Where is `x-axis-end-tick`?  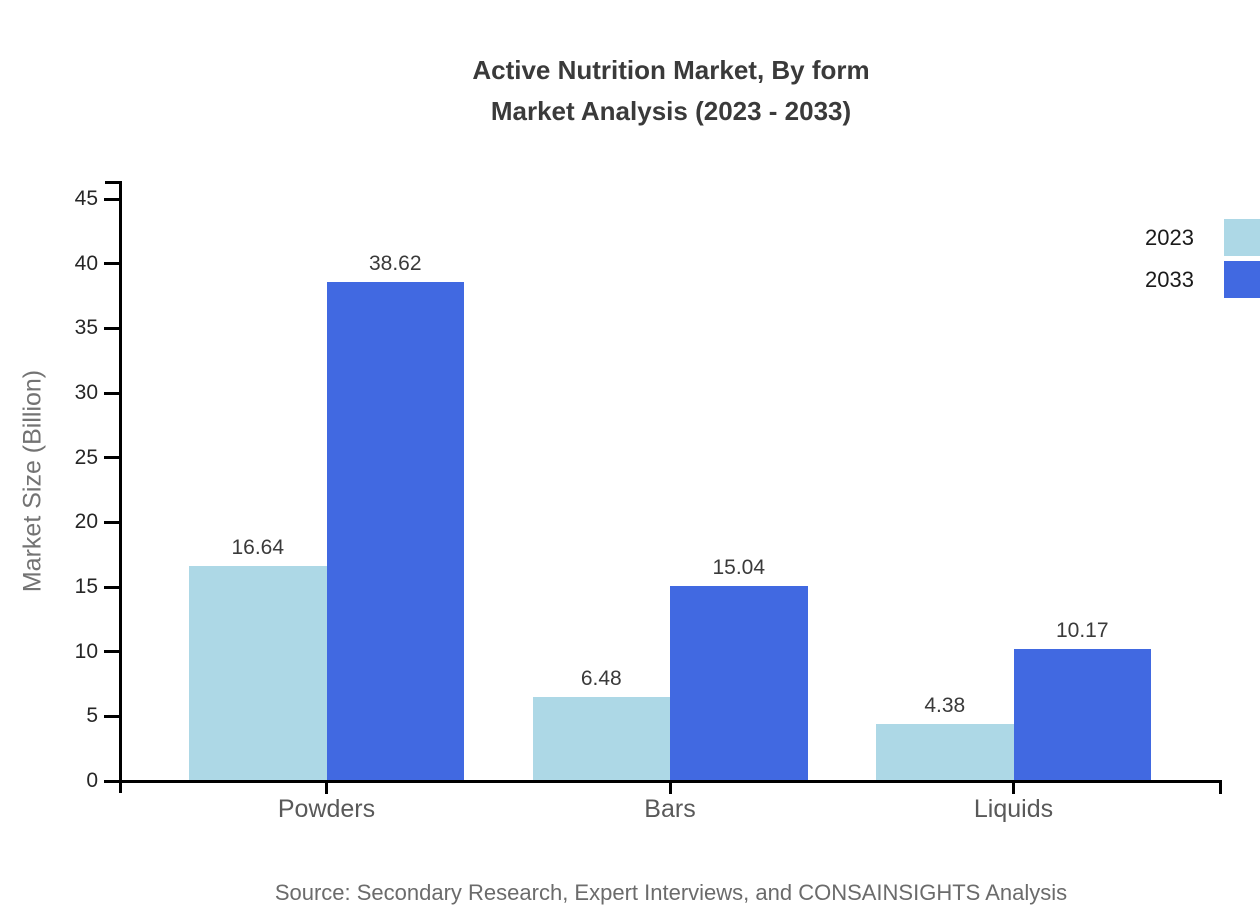 x-axis-end-tick is located at coordinates (1220, 787).